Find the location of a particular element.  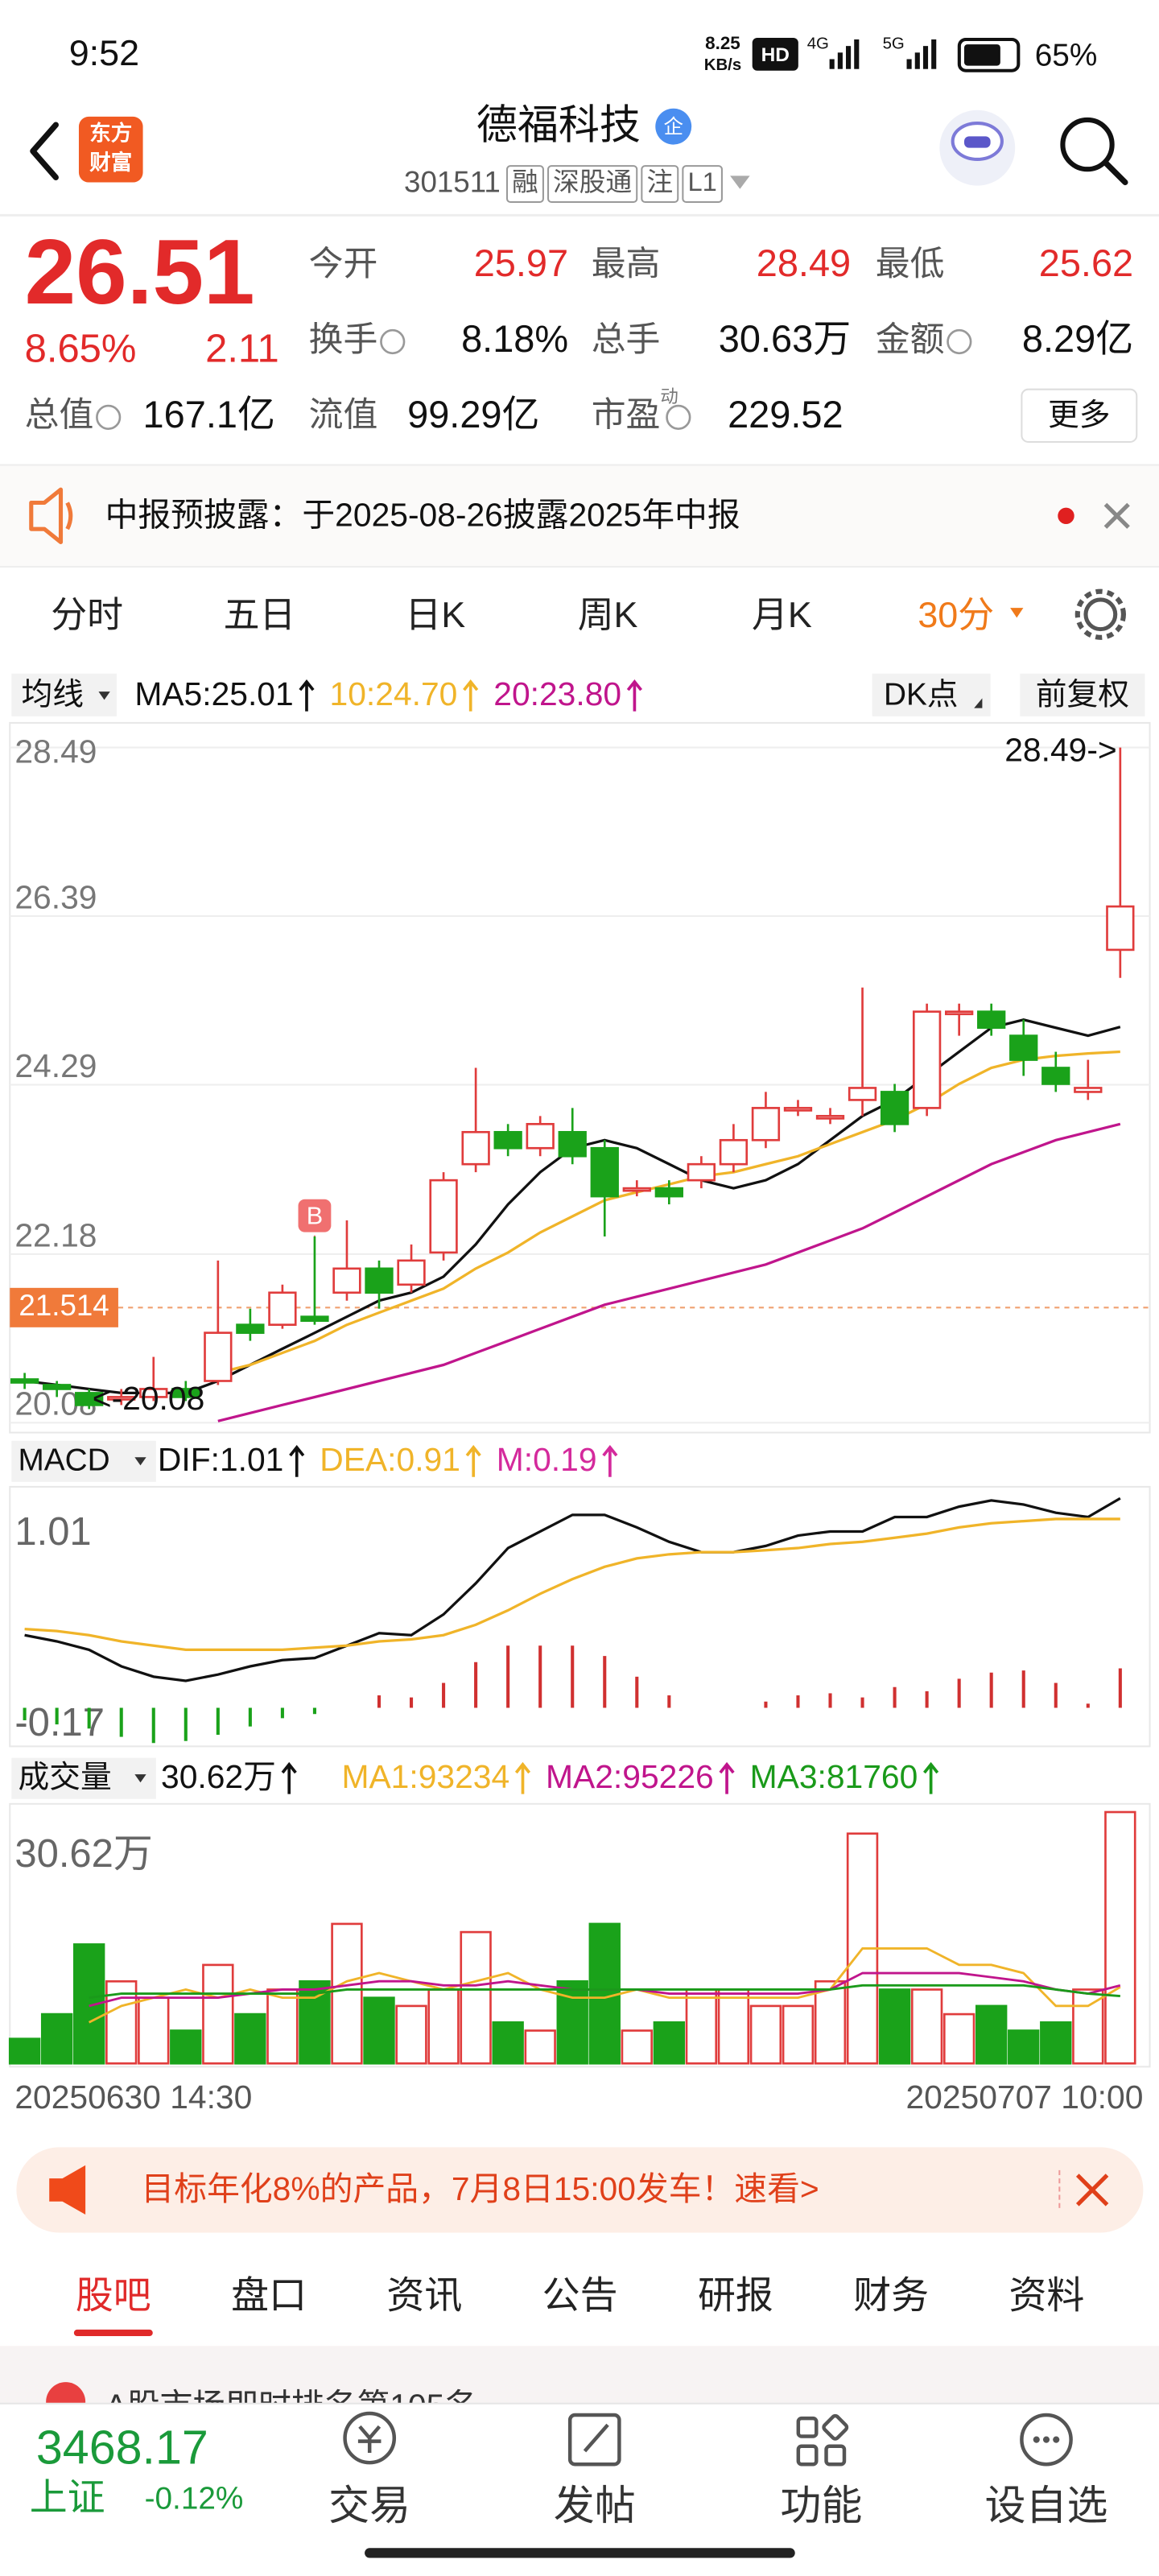

badge is located at coordinates (673, 126).